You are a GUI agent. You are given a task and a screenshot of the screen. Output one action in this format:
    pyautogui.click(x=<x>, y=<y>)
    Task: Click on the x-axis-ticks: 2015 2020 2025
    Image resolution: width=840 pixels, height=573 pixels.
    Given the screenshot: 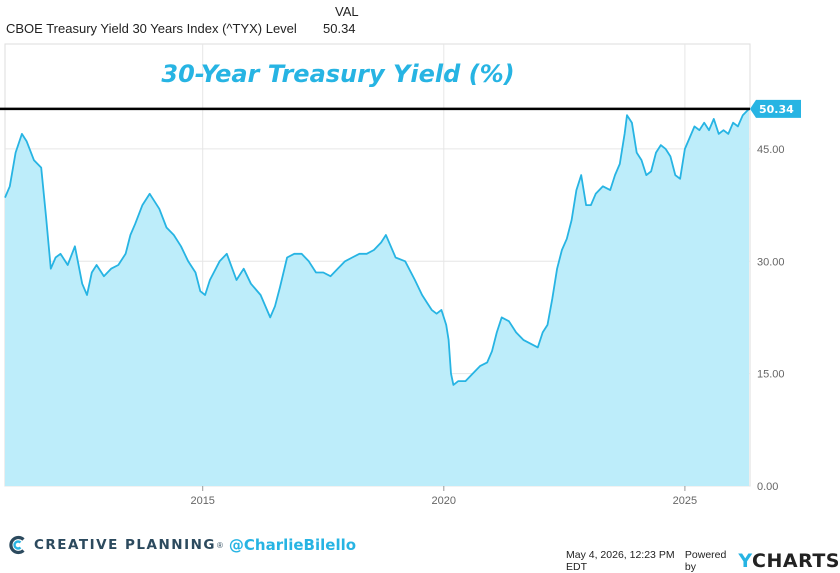 What is the action you would take?
    pyautogui.click(x=443, y=496)
    